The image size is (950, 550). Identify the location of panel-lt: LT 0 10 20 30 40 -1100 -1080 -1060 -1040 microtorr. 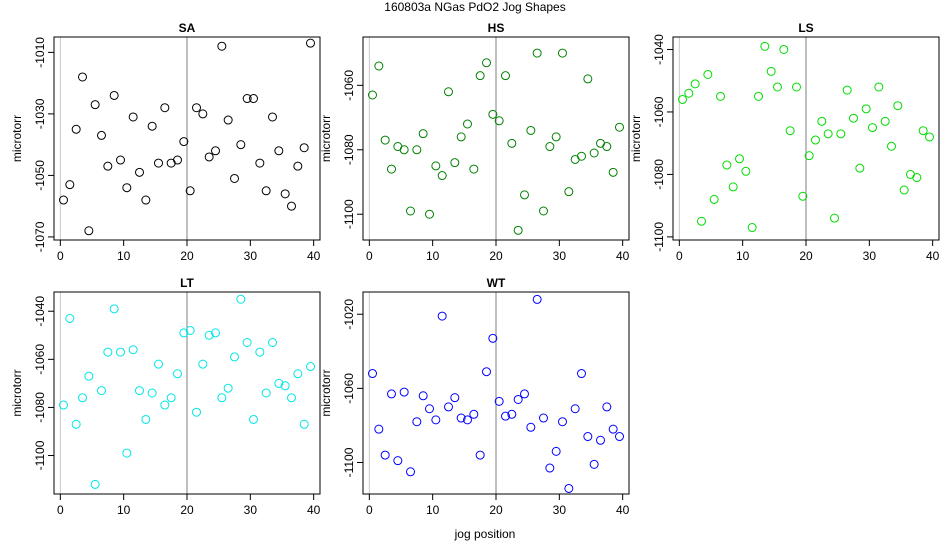
(165, 396).